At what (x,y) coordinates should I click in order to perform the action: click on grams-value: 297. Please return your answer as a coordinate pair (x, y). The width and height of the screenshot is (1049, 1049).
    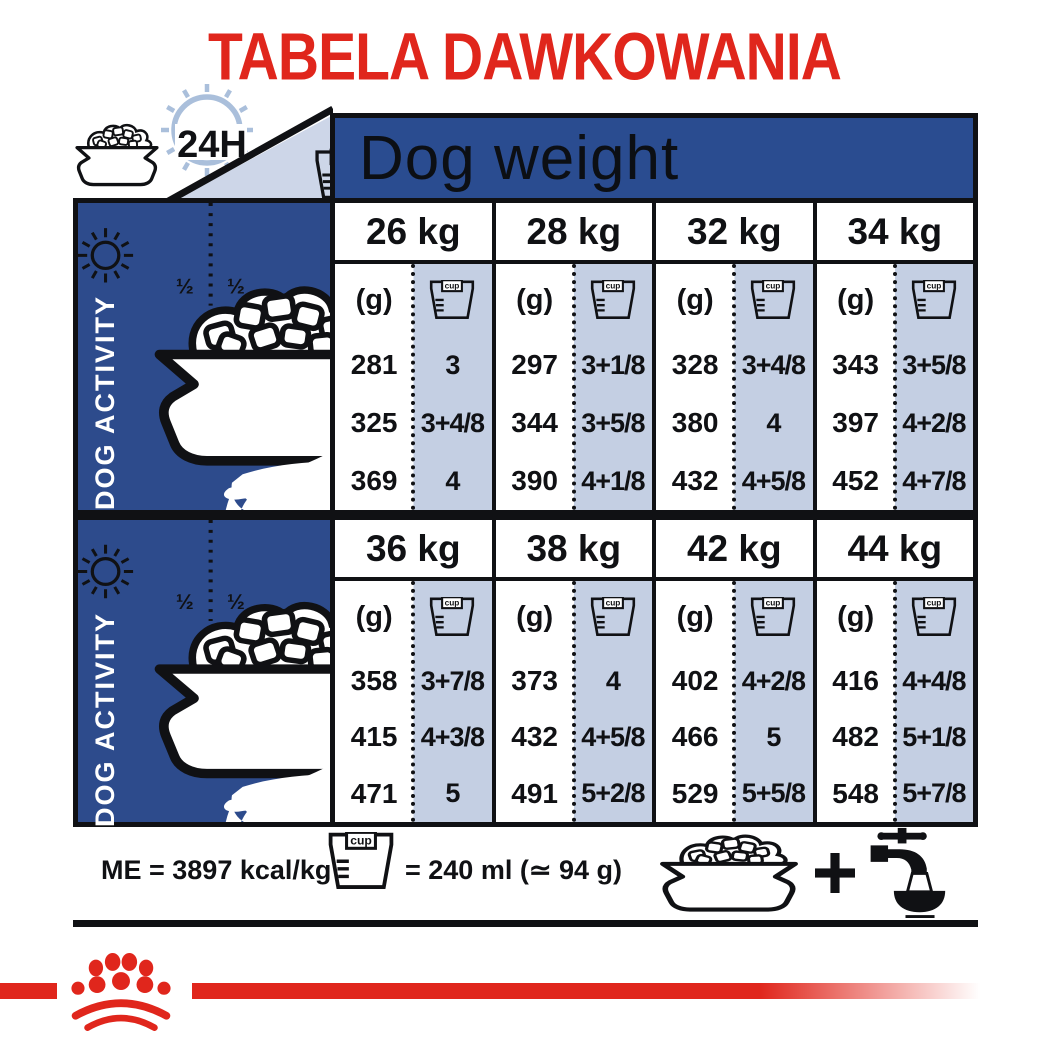
    Looking at the image, I should click on (534, 364).